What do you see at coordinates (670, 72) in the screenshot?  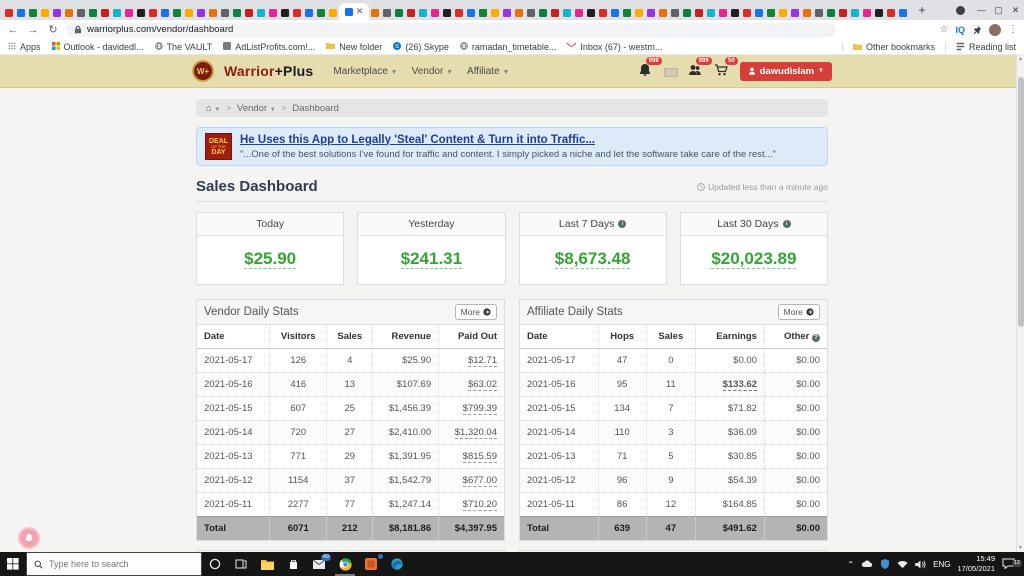 I see `wallet-icon` at bounding box center [670, 72].